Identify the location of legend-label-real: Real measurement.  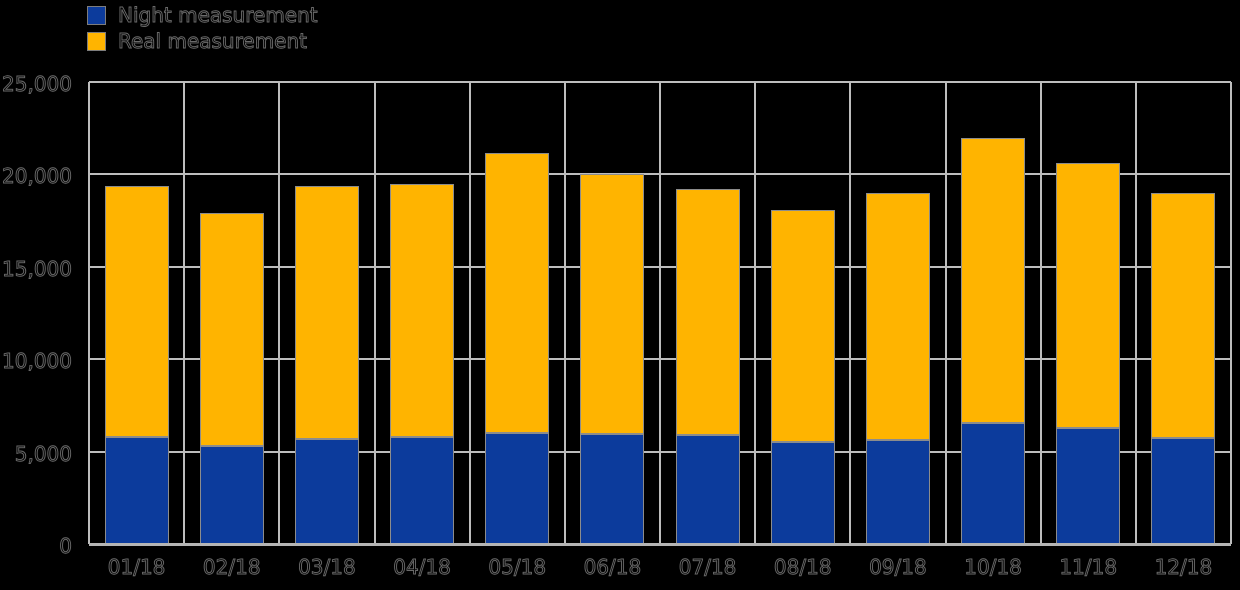
(213, 41).